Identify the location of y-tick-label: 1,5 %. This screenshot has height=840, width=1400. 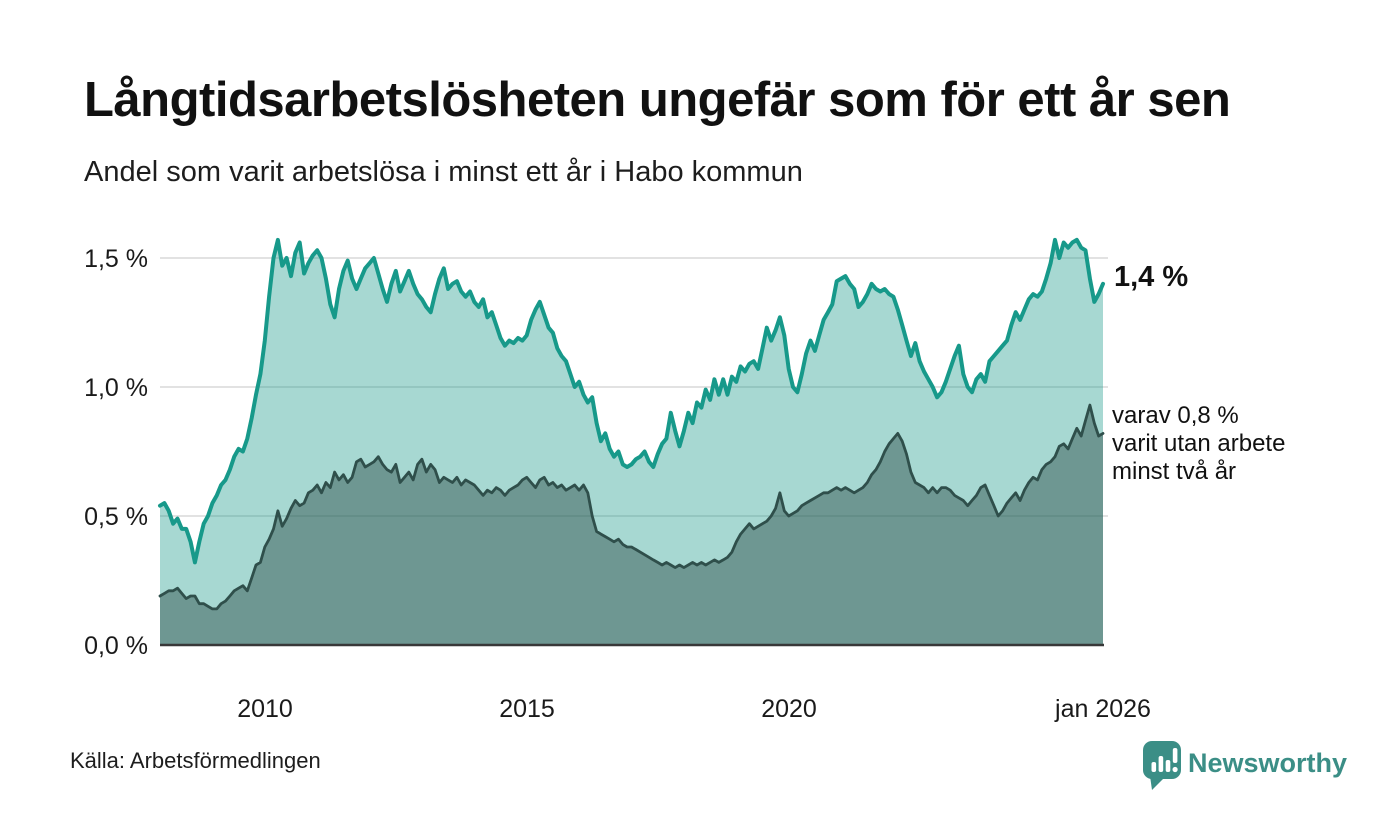
(116, 259).